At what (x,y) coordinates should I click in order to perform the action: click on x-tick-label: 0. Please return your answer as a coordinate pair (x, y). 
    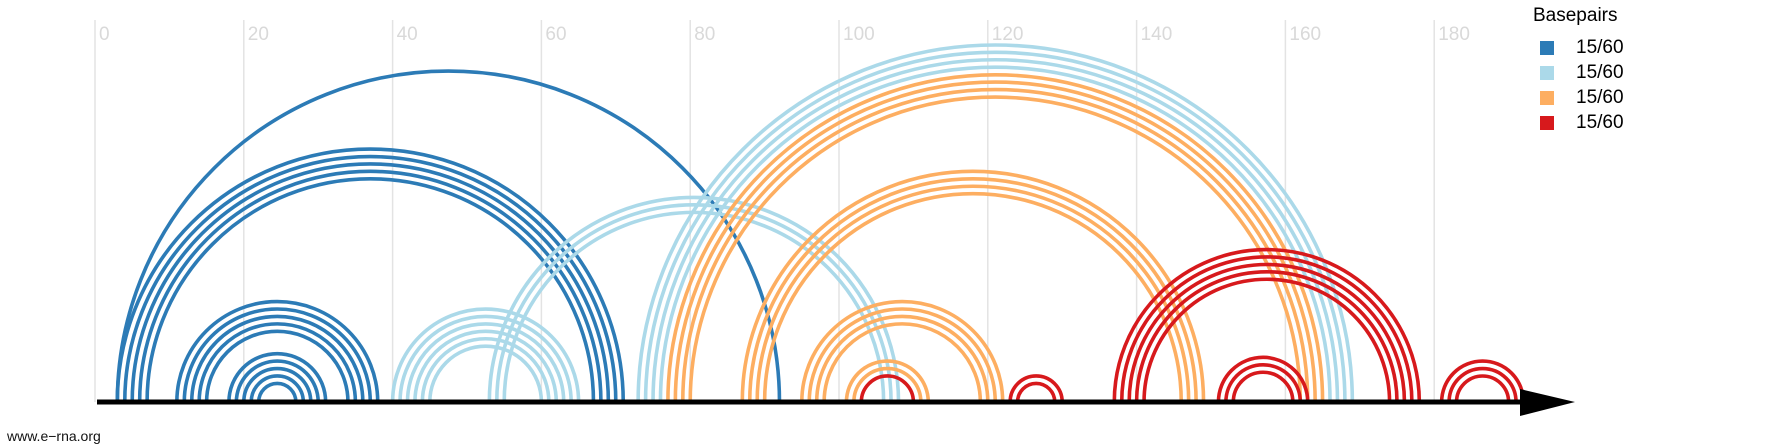
    Looking at the image, I should click on (104, 34).